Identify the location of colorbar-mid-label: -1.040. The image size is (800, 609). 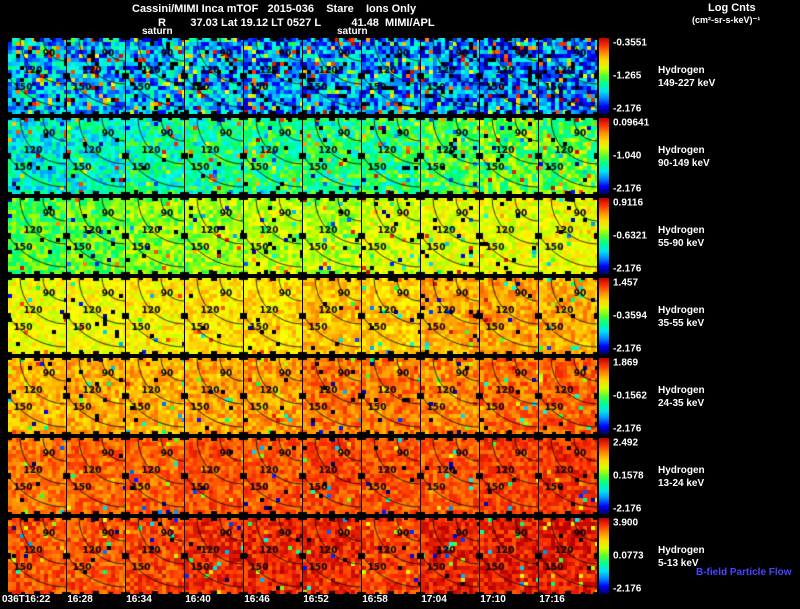
(627, 156).